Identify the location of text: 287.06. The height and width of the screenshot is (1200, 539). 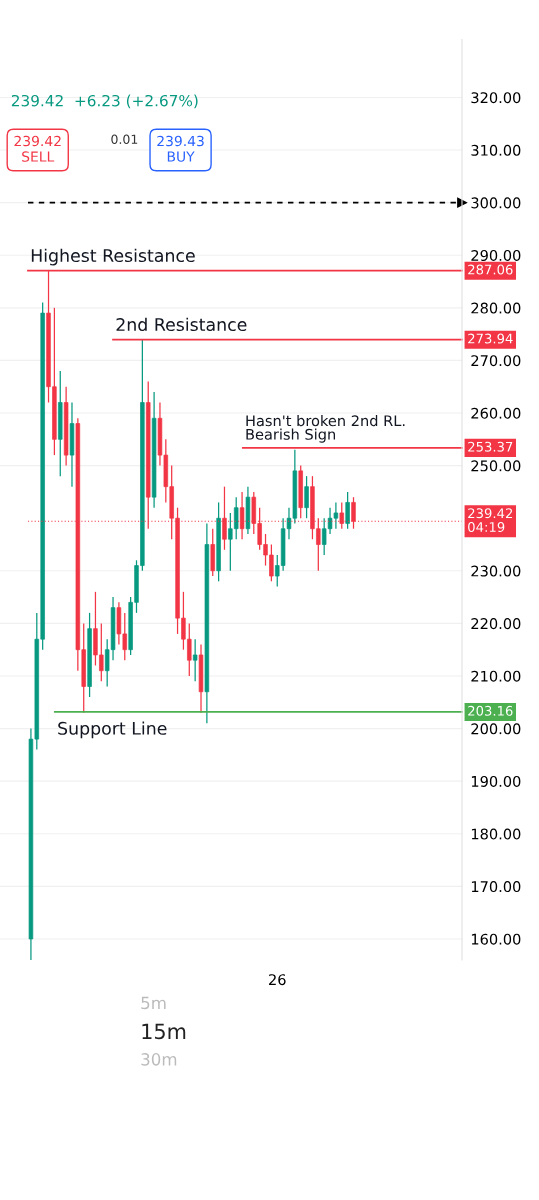
(490, 269).